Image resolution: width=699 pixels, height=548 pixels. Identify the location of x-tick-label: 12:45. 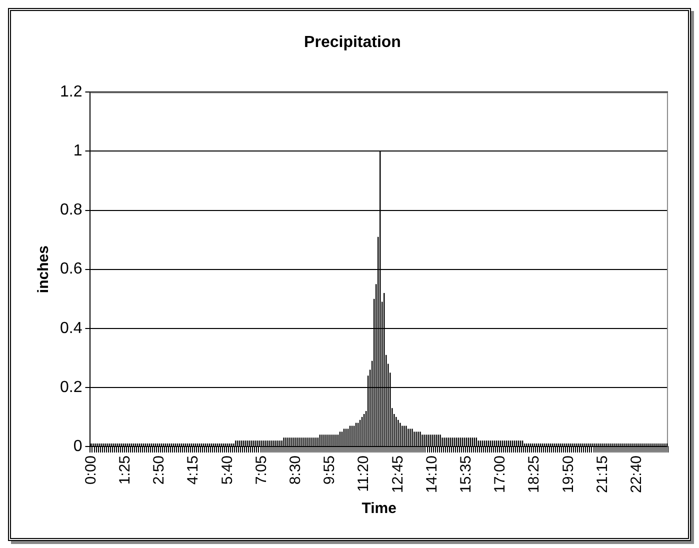
(397, 474).